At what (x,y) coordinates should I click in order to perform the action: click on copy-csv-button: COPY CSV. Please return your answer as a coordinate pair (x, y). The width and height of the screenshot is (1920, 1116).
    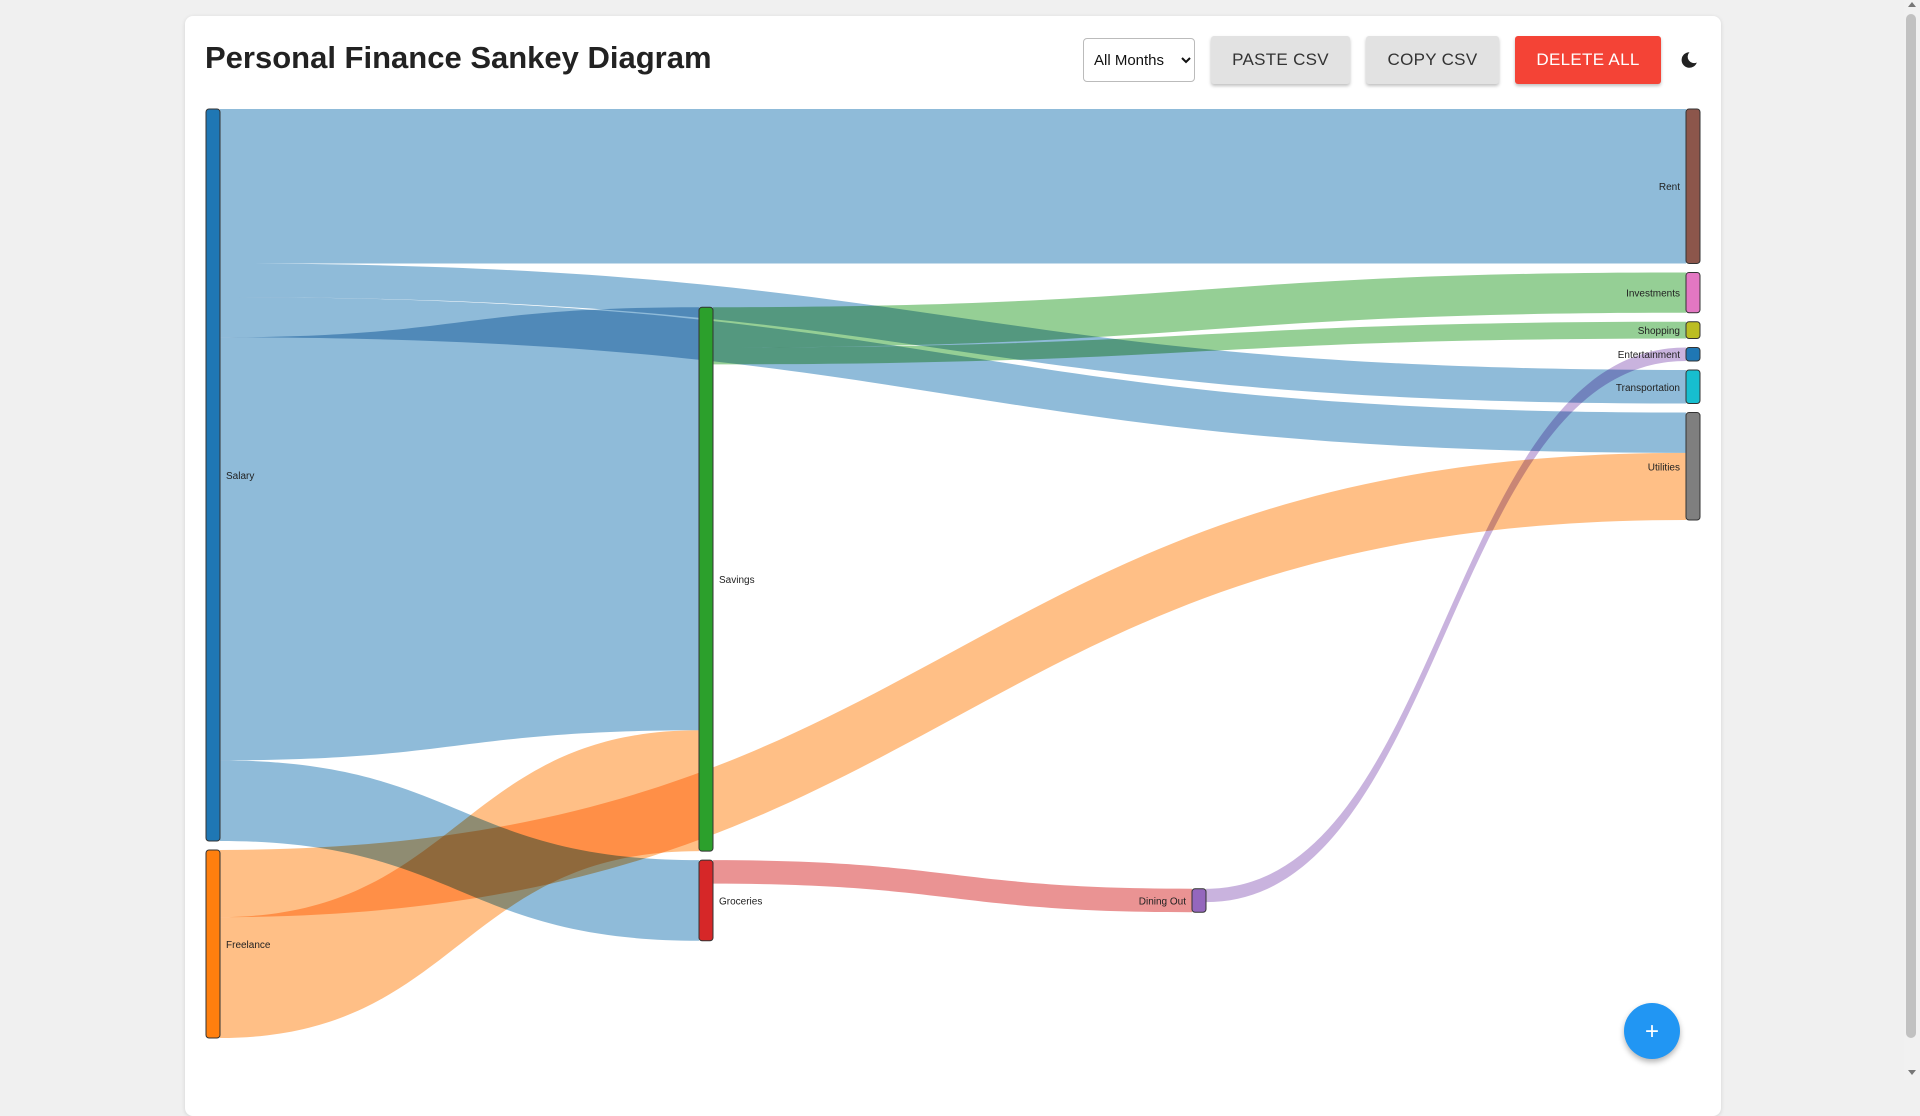
    Looking at the image, I should click on (1432, 60).